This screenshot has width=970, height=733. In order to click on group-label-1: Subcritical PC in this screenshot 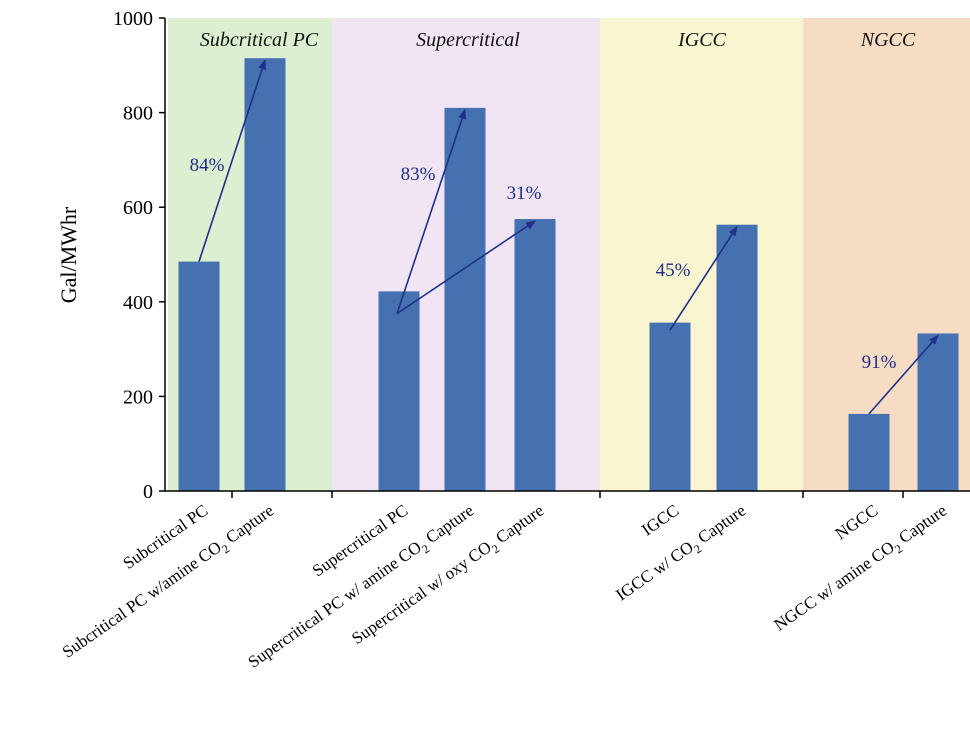, I will do `click(259, 40)`.